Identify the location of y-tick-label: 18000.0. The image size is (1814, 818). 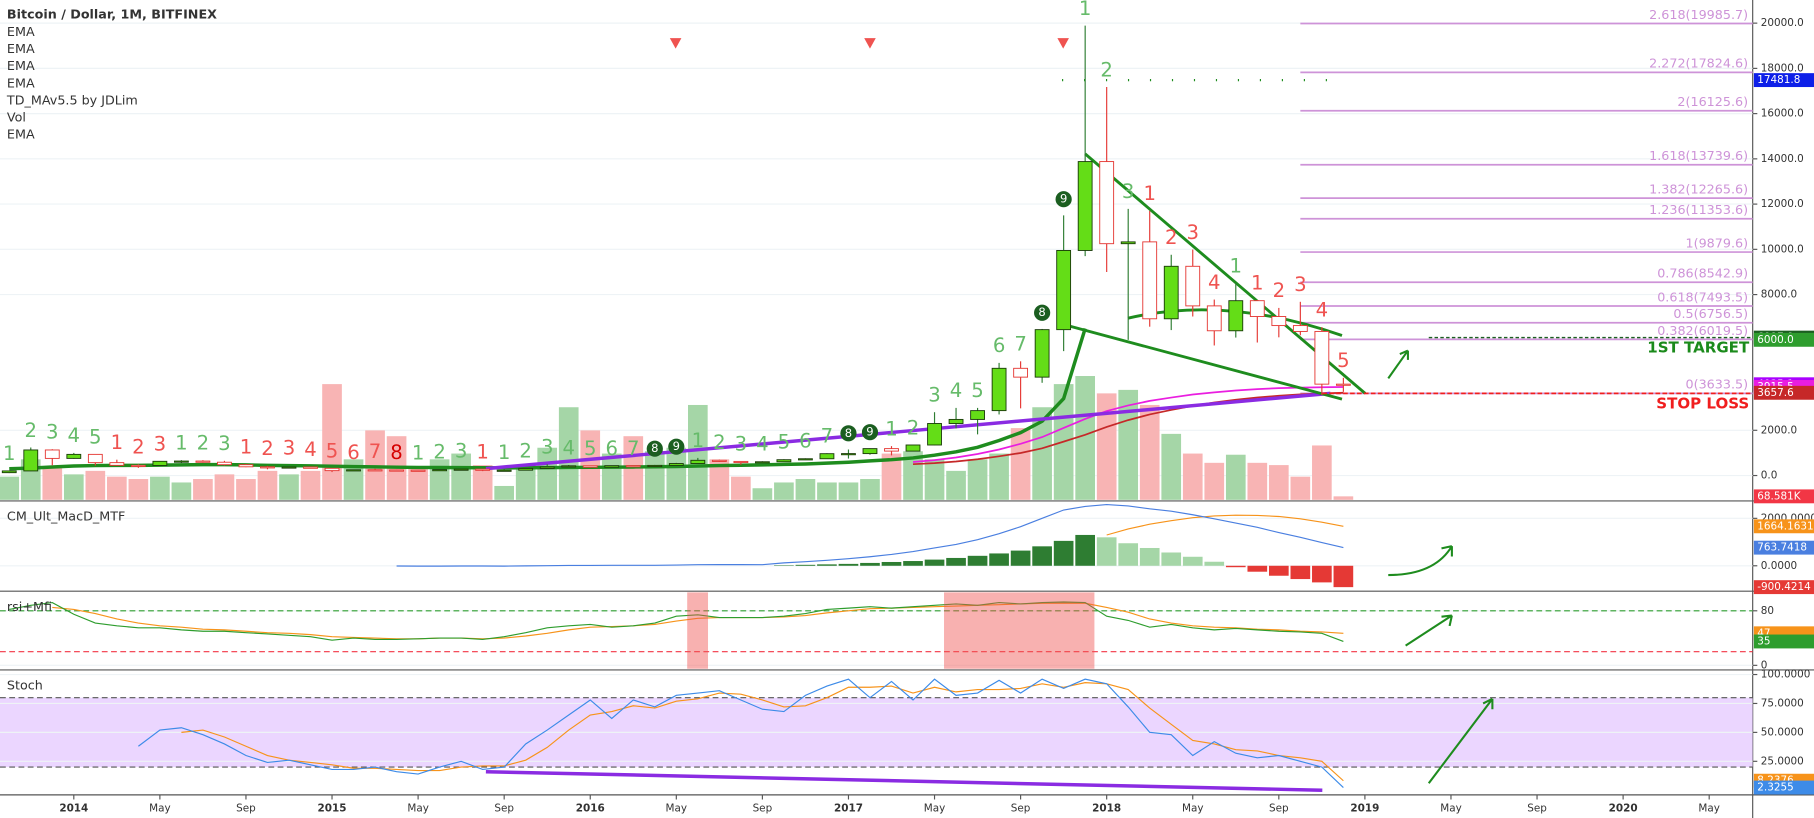
(1782, 68).